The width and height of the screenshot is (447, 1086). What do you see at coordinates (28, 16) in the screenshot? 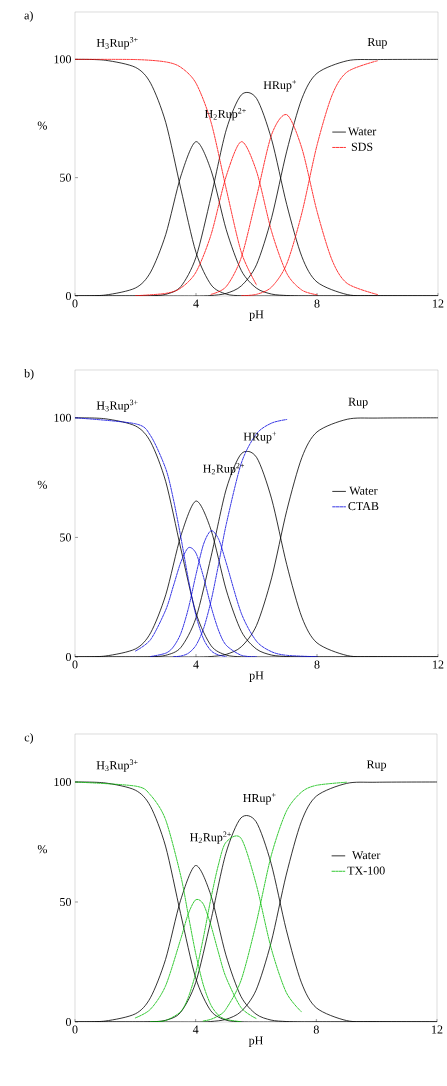
I see `chart-title: a)` at bounding box center [28, 16].